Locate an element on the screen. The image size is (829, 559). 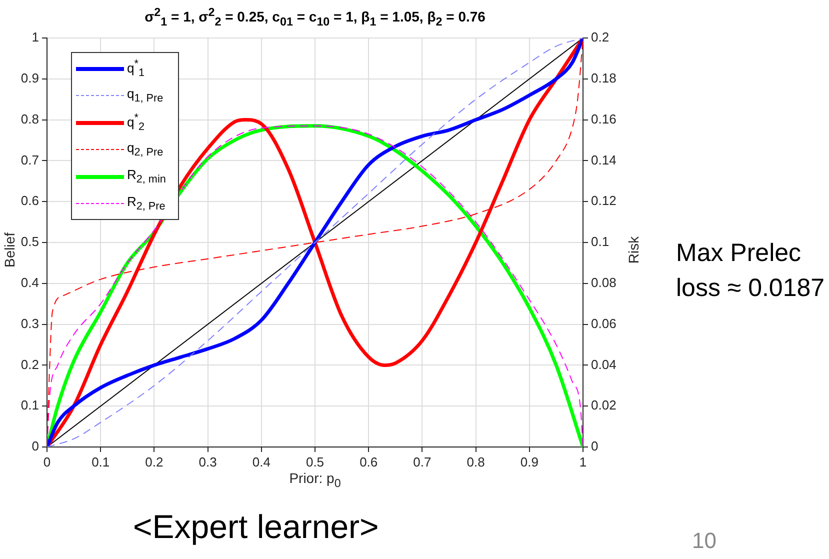
legend-label: q$_{2, Pre}$ is located at coordinates (145, 149).